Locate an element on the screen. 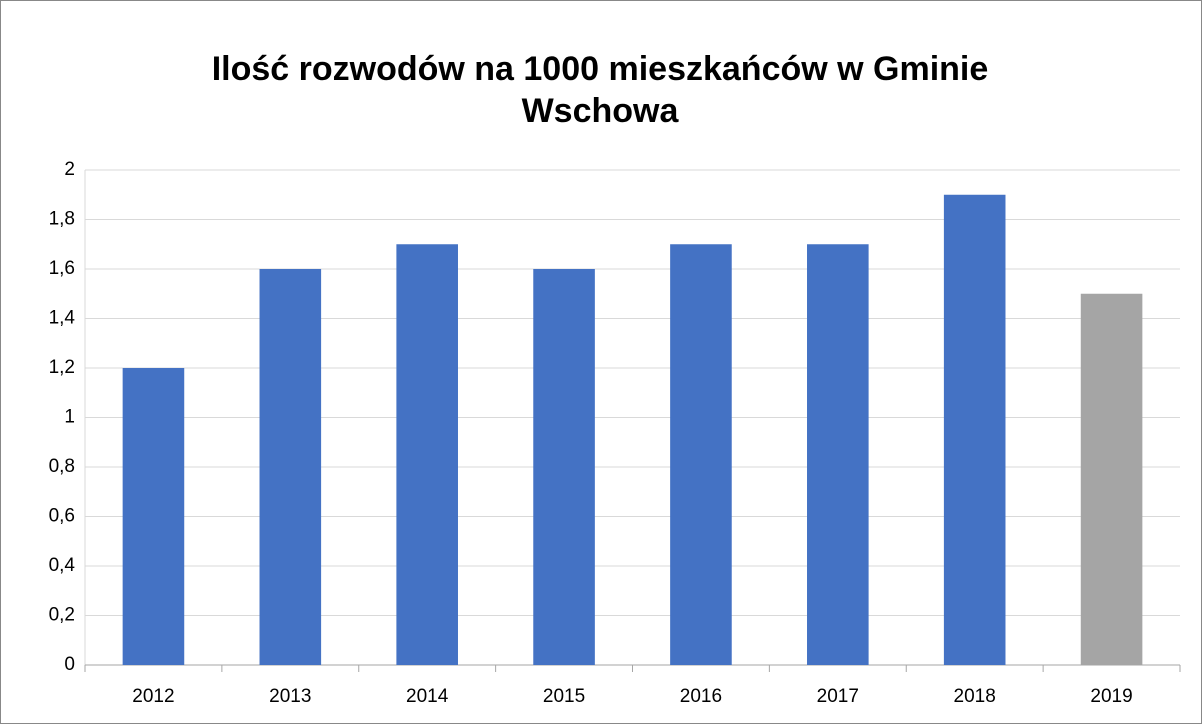 This screenshot has width=1202, height=724. x-tick-label: 2012 is located at coordinates (153, 696).